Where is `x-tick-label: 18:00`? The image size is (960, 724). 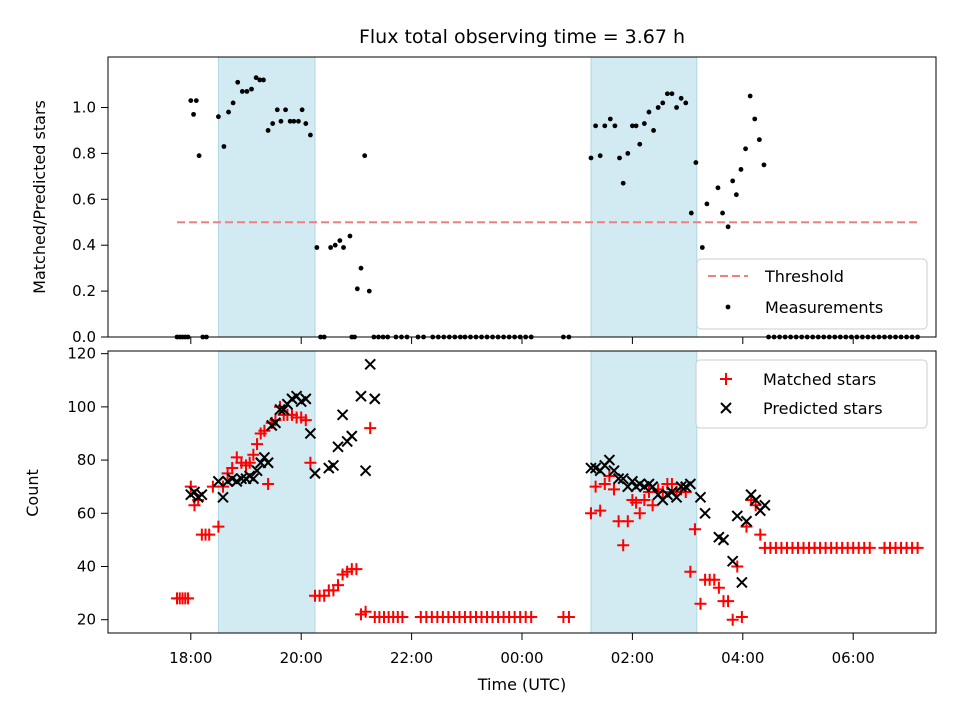 x-tick-label: 18:00 is located at coordinates (190, 658).